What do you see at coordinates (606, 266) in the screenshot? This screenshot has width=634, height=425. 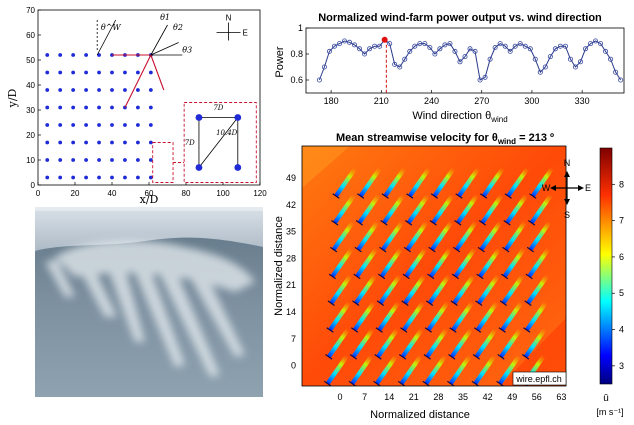 I see `colorbar` at bounding box center [606, 266].